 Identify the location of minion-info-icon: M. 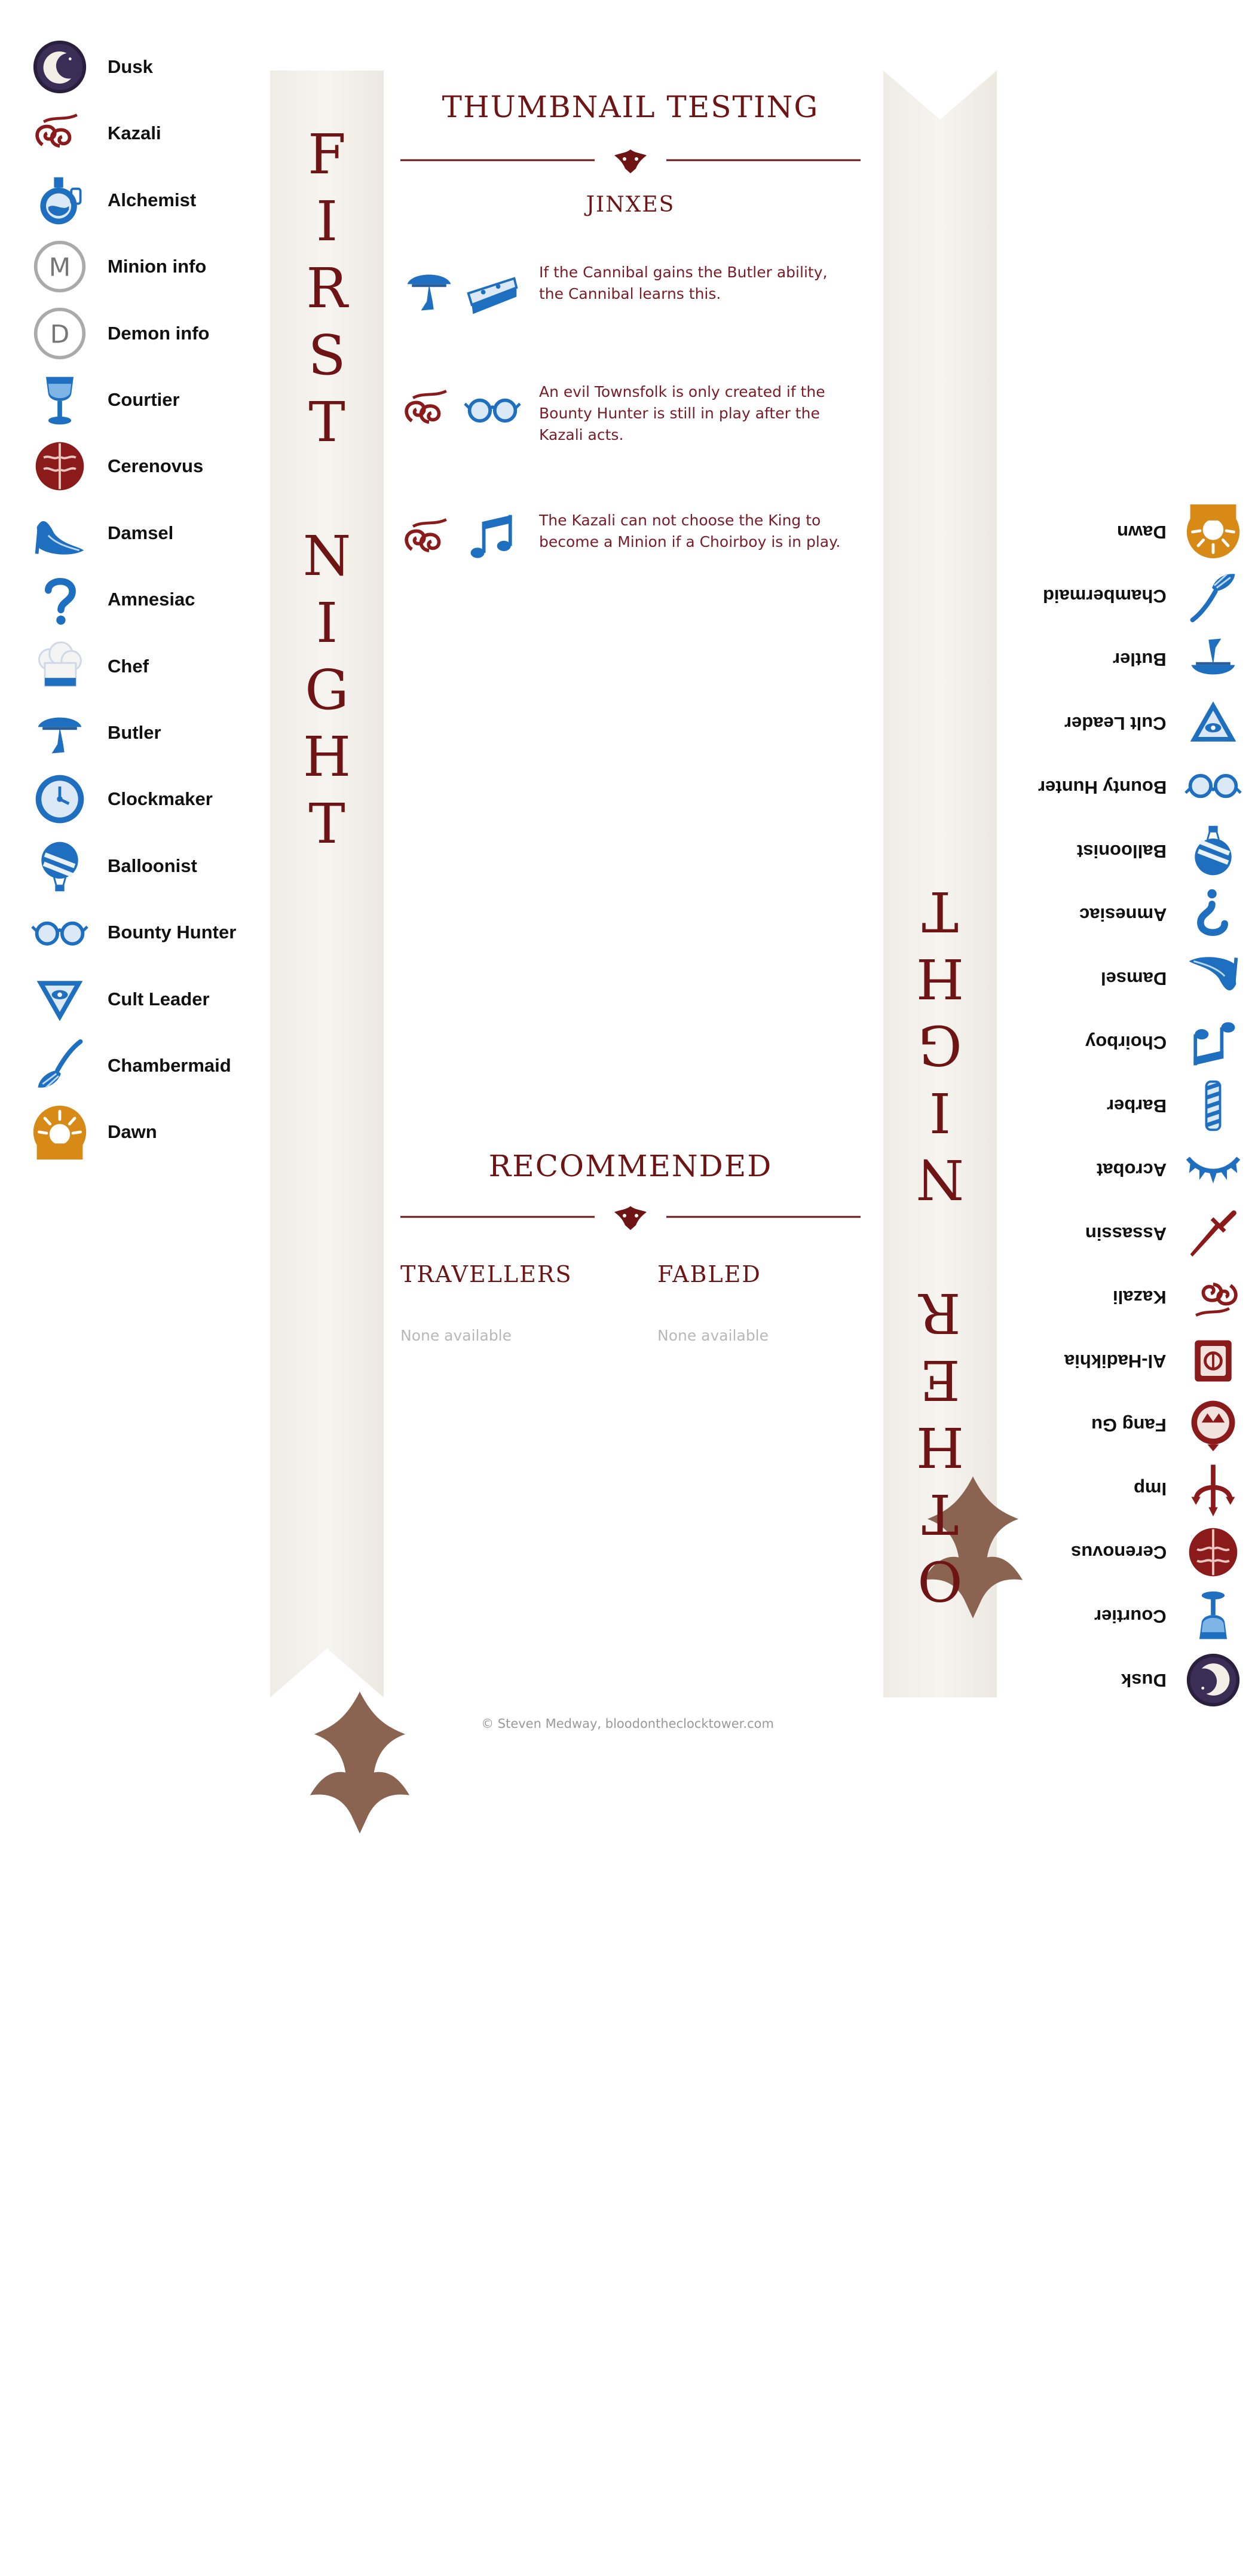
(60, 266).